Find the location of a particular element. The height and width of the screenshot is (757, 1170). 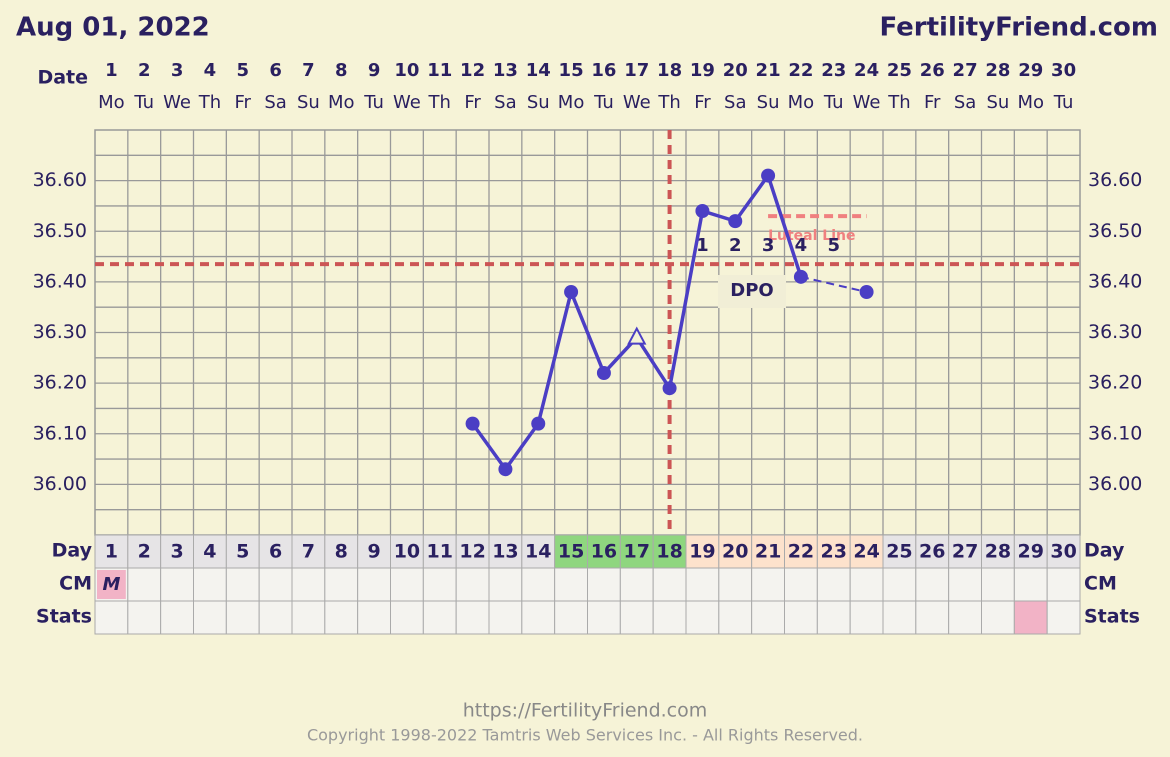

date-number: 14 is located at coordinates (538, 70).